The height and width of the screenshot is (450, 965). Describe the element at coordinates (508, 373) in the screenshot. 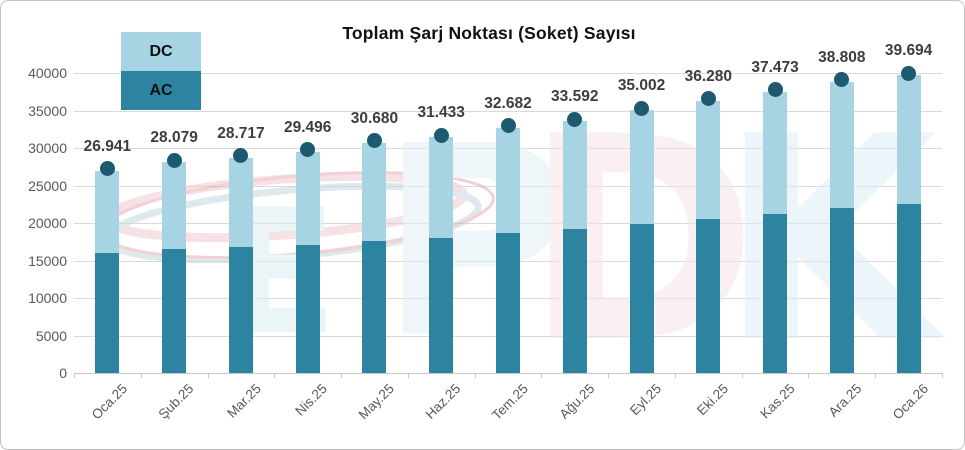

I see `x-axis-line` at that location.